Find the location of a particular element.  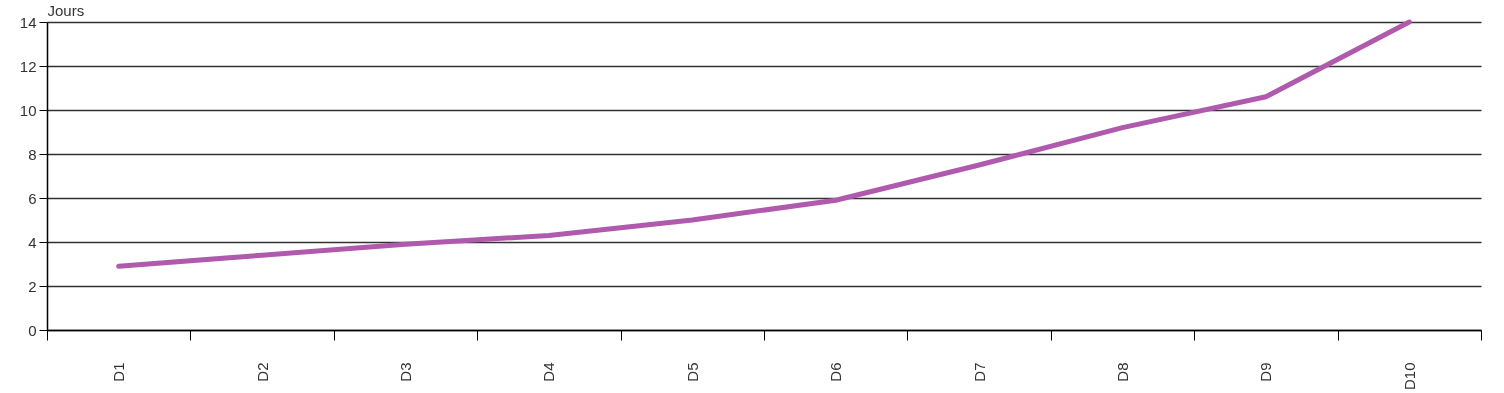

x-tick-label: D3 is located at coordinates (405, 372).